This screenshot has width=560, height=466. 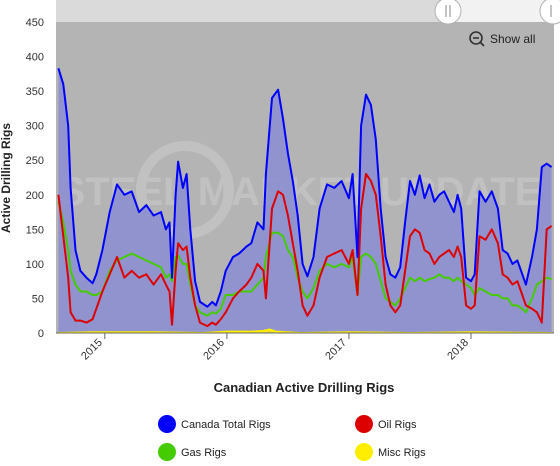 I want to click on x-axis-label: Canadian Active Drilling Rigs, so click(x=304, y=387).